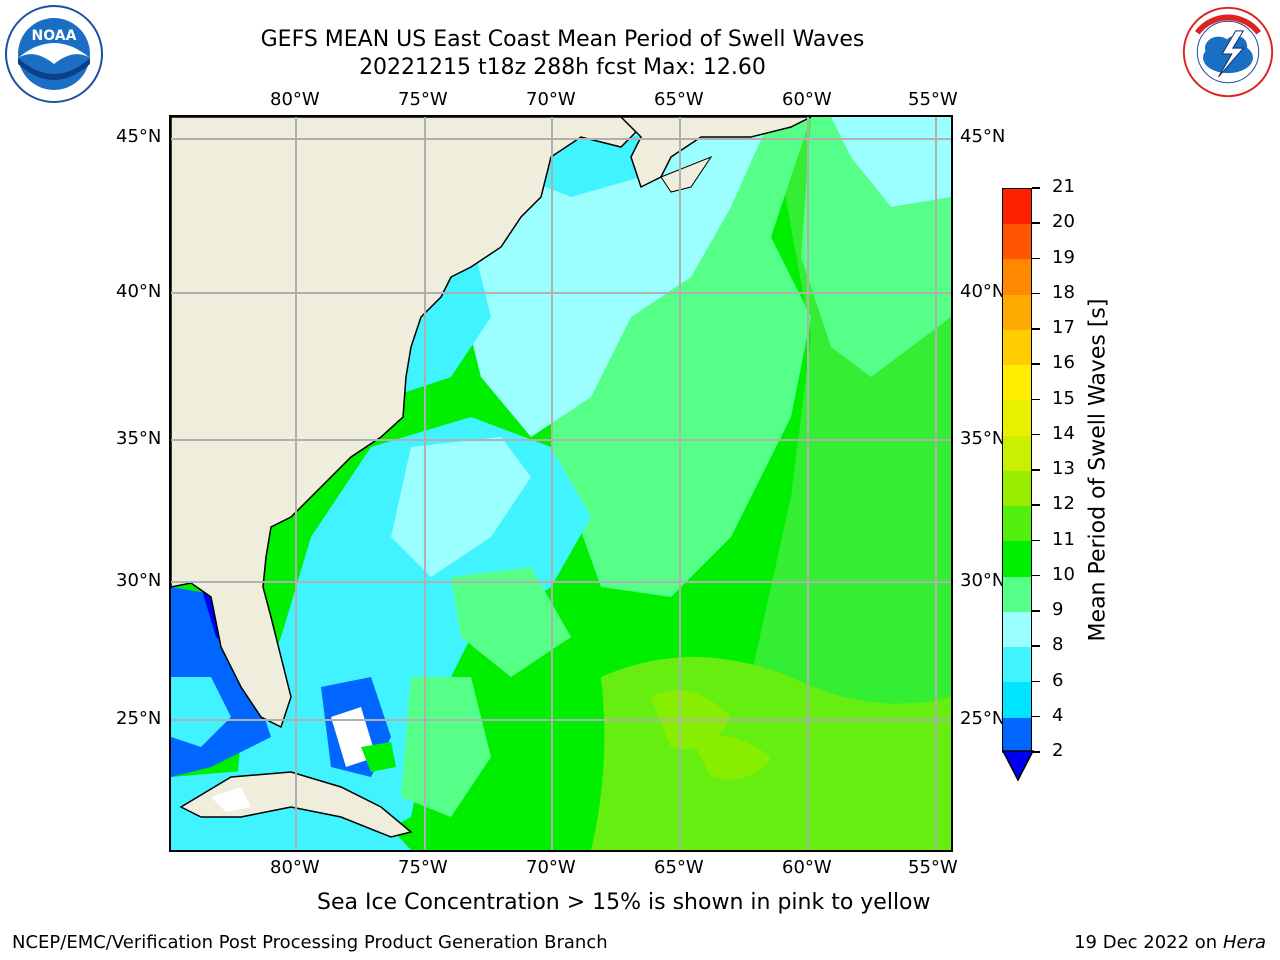 This screenshot has height=960, width=1280. I want to click on colorbar-tick-label: 16, so click(1063, 363).